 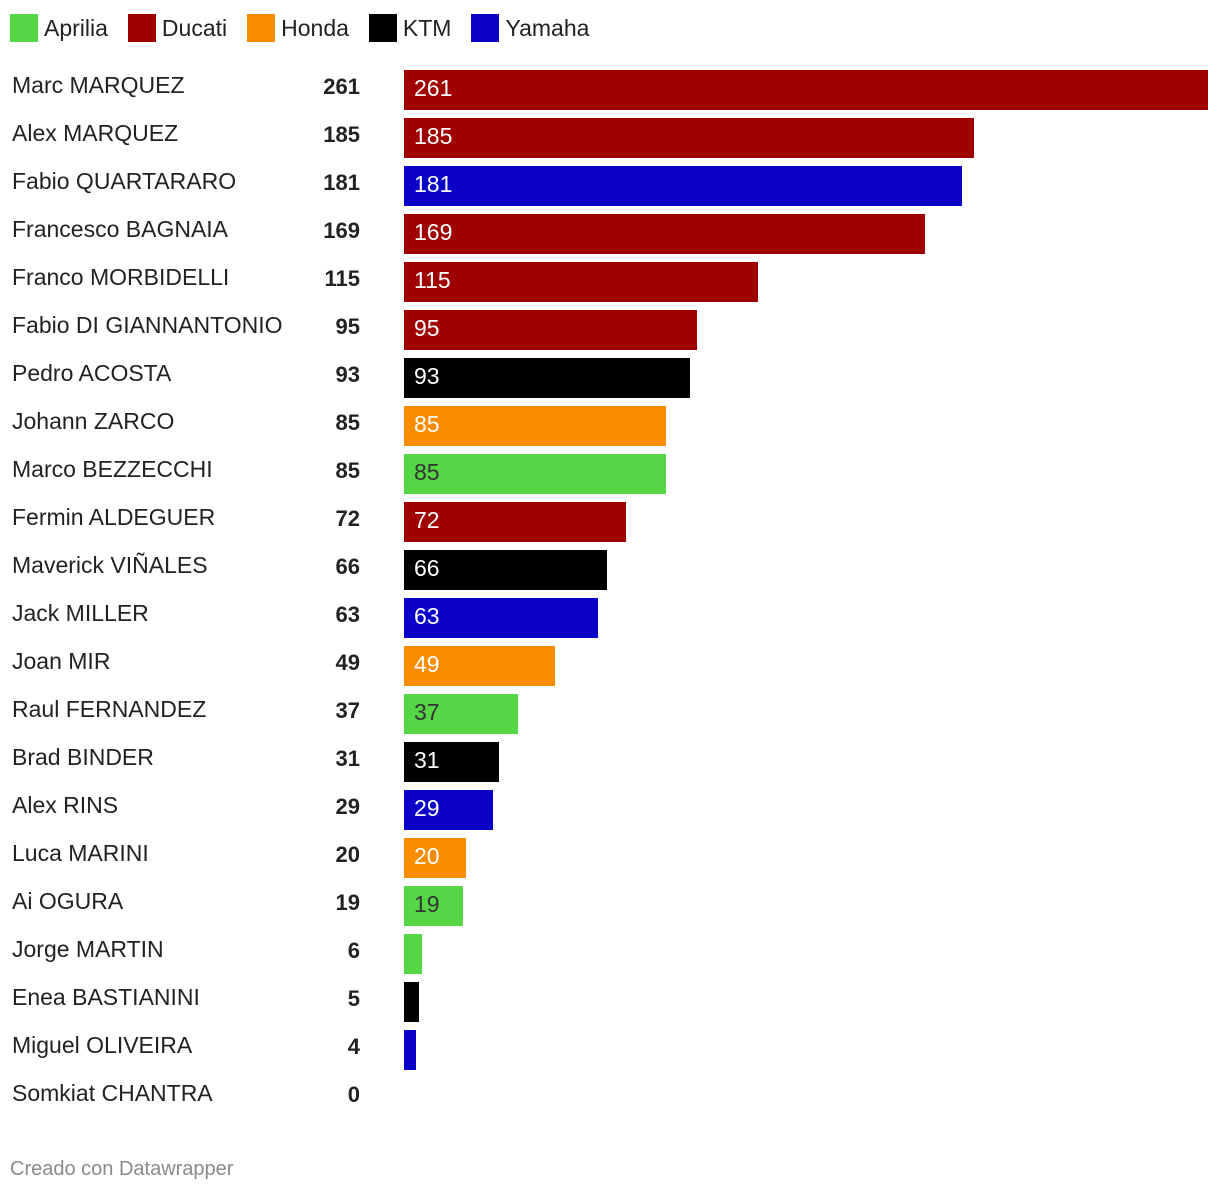 I want to click on chart-row: Johann ZARCO 85 85, so click(x=610, y=426).